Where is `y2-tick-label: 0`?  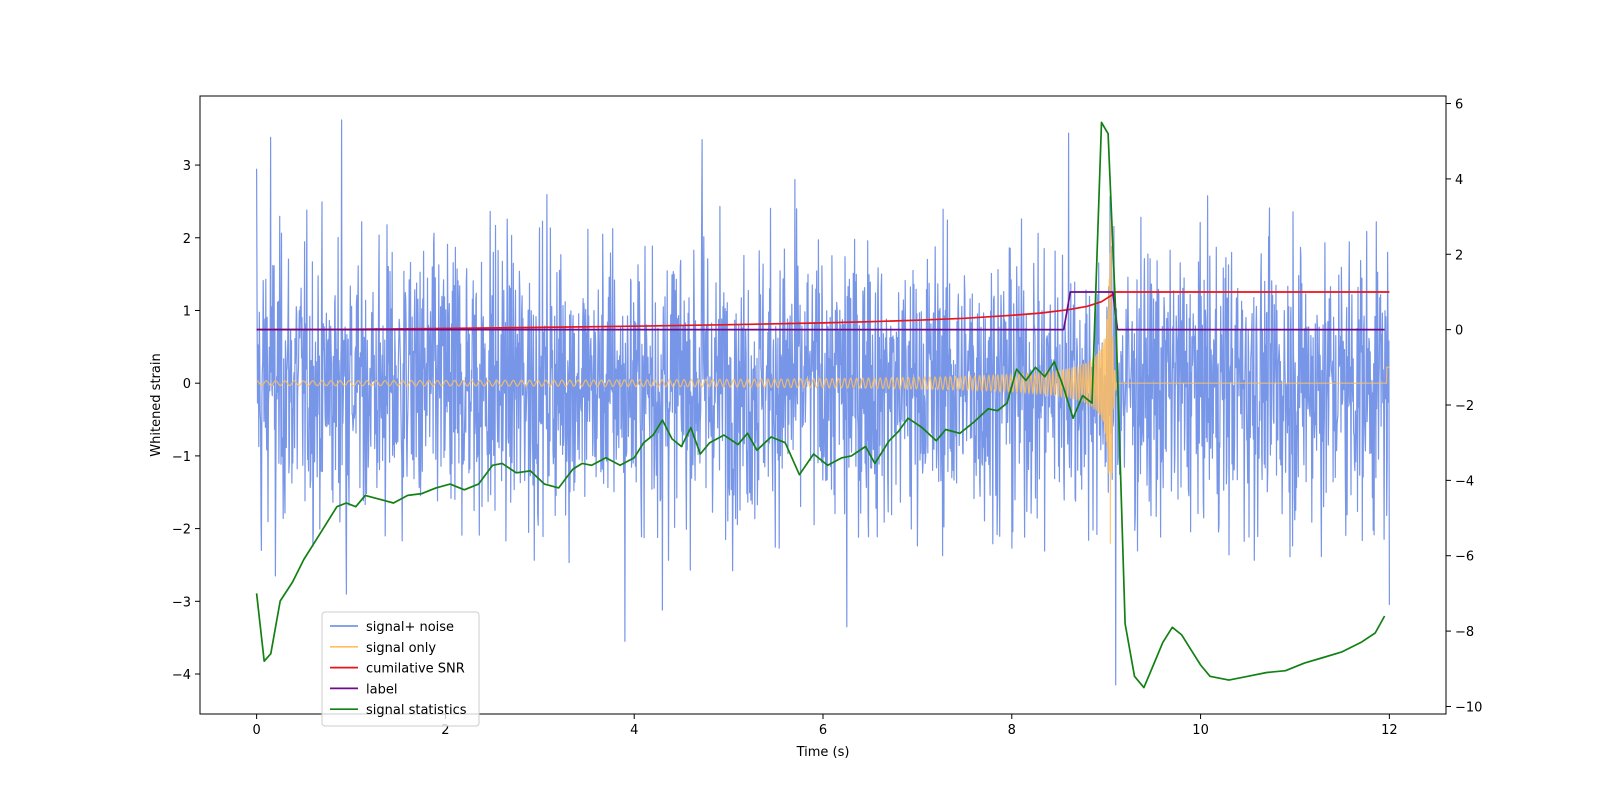 y2-tick-label: 0 is located at coordinates (1459, 331).